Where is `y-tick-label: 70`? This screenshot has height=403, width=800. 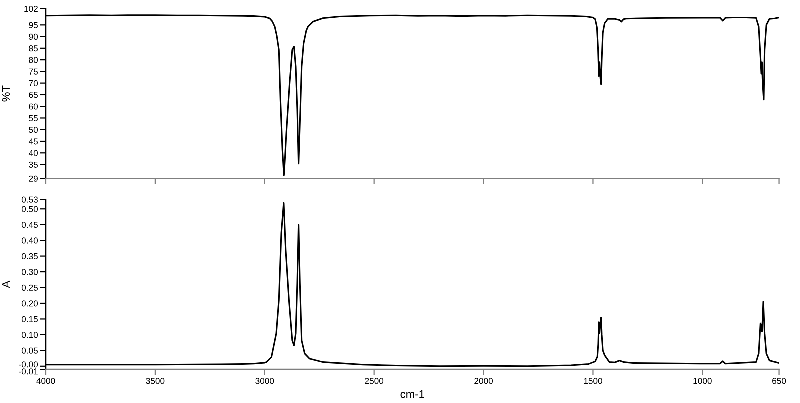
y-tick-label: 70 is located at coordinates (33, 83).